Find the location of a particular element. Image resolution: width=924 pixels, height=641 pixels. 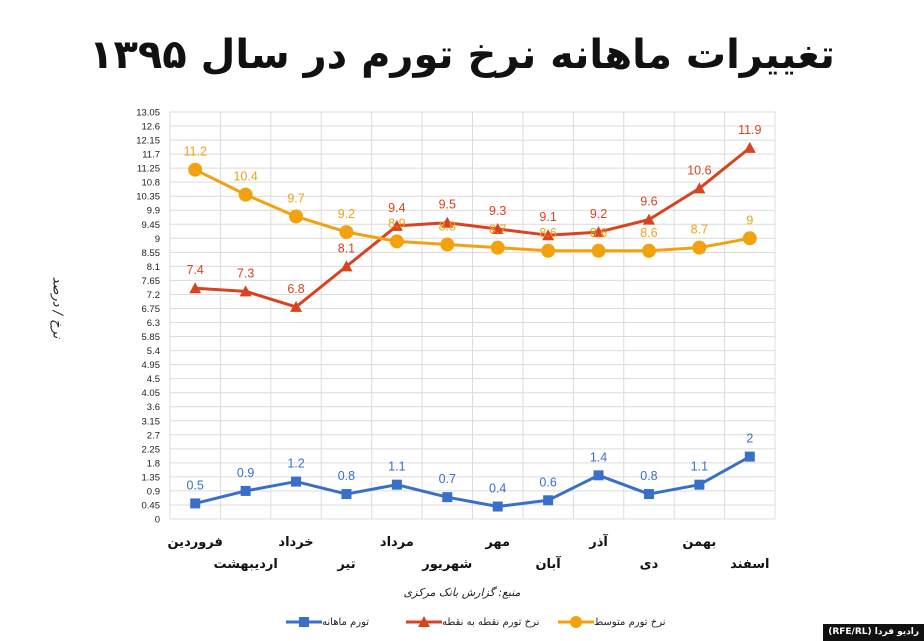

source-note: منبع: گزارش بانک مرکزی is located at coordinates (462, 592).